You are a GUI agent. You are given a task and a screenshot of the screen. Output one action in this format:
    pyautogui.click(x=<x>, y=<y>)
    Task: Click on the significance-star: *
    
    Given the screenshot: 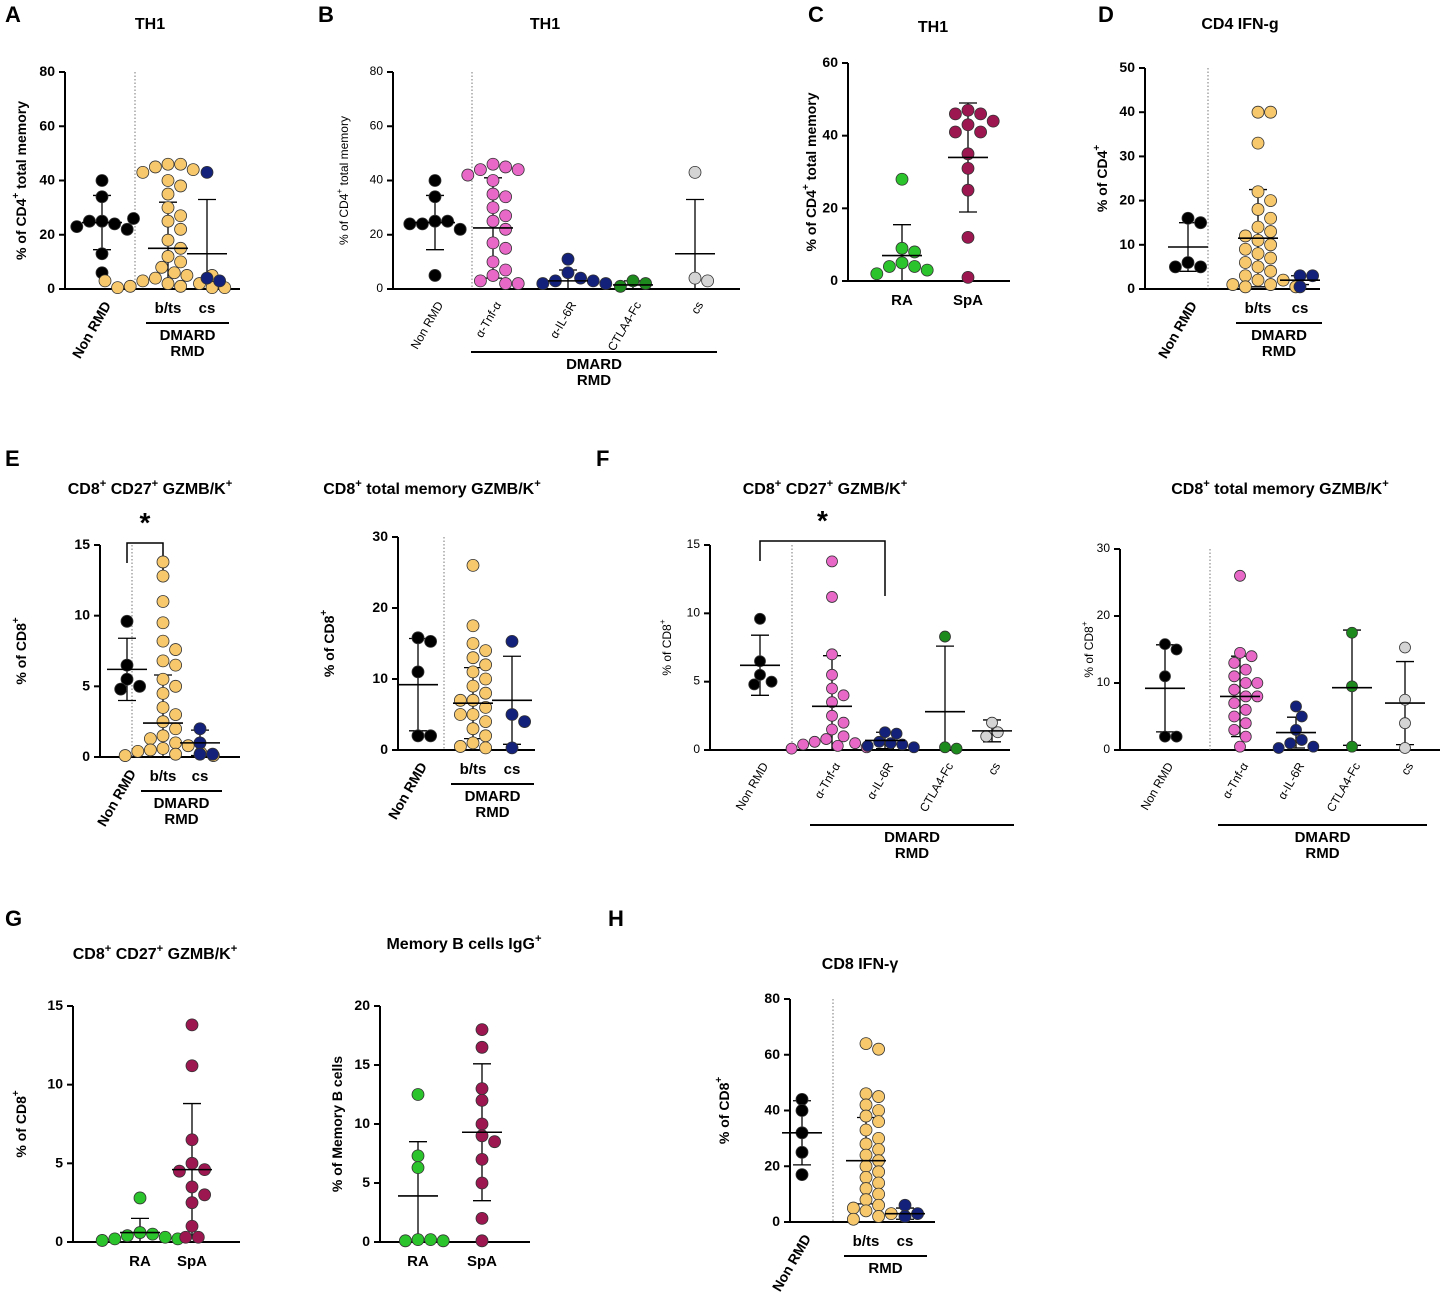 What is the action you would take?
    pyautogui.click(x=822, y=520)
    